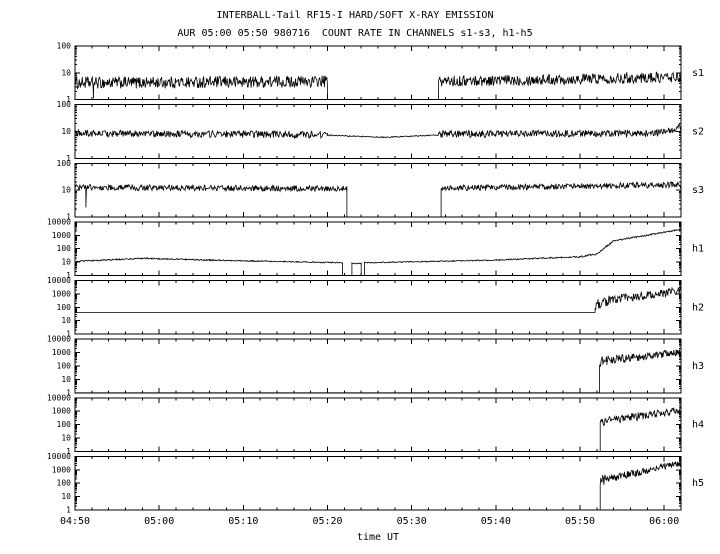 This screenshot has width=720, height=554. What do you see at coordinates (378, 537) in the screenshot?
I see `x-axis-title: time UT` at bounding box center [378, 537].